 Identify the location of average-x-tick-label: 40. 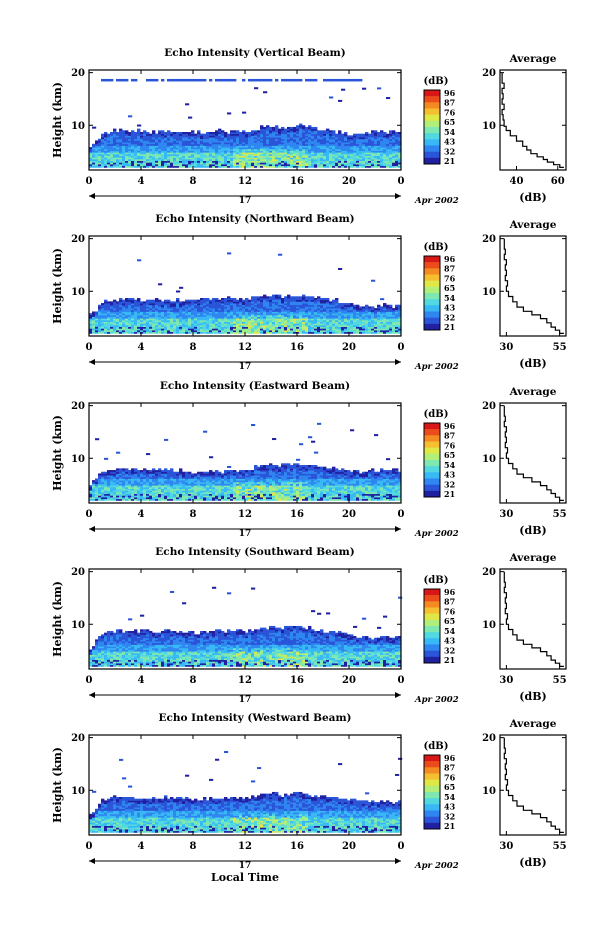
(517, 181).